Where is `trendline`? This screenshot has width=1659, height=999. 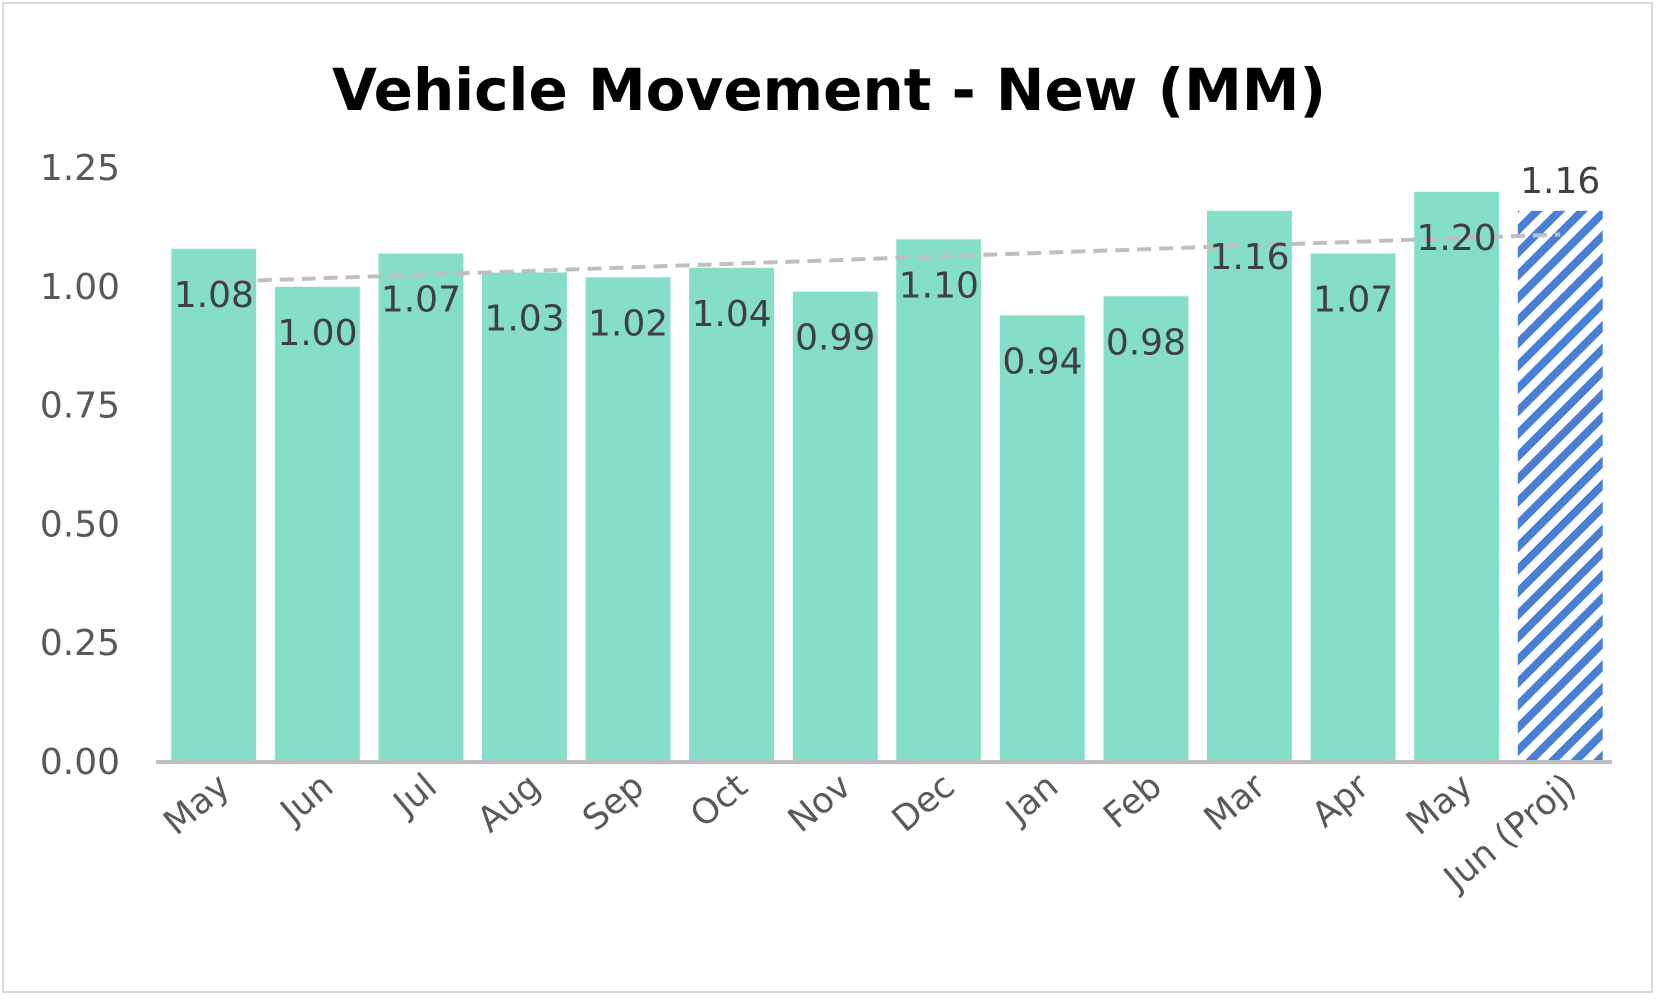 trendline is located at coordinates (887, 258).